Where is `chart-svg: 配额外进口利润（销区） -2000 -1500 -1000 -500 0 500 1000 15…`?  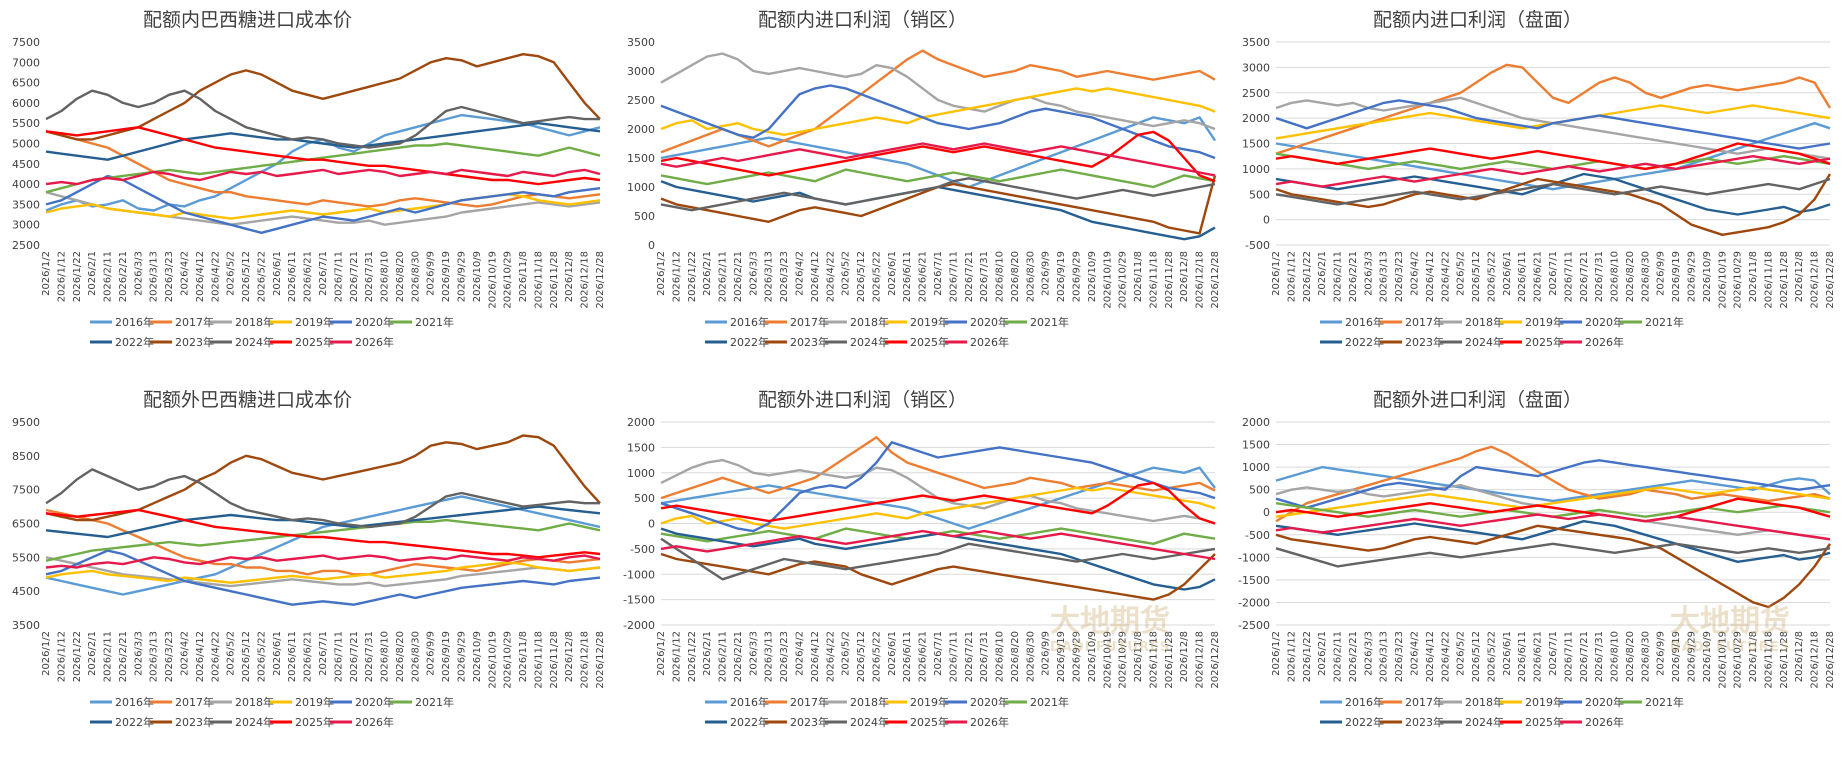 chart-svg: 配额外进口利润（销区） -2000 -1500 -1000 -500 0 500 1000 15… is located at coordinates (922, 559).